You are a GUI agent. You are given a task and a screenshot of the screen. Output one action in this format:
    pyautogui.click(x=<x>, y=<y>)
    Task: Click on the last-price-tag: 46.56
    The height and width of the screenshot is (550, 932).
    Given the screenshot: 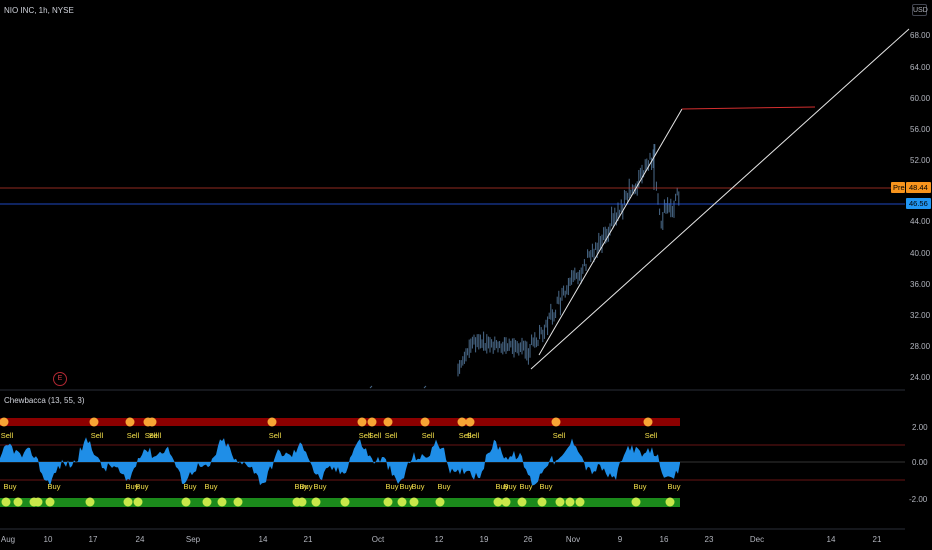 What is the action you would take?
    pyautogui.click(x=918, y=203)
    